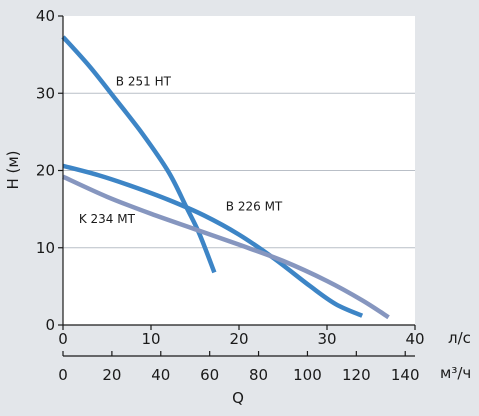 This screenshot has height=416, width=479. Describe the element at coordinates (238, 339) in the screenshot. I see `x-tick-label-2: 20` at that location.